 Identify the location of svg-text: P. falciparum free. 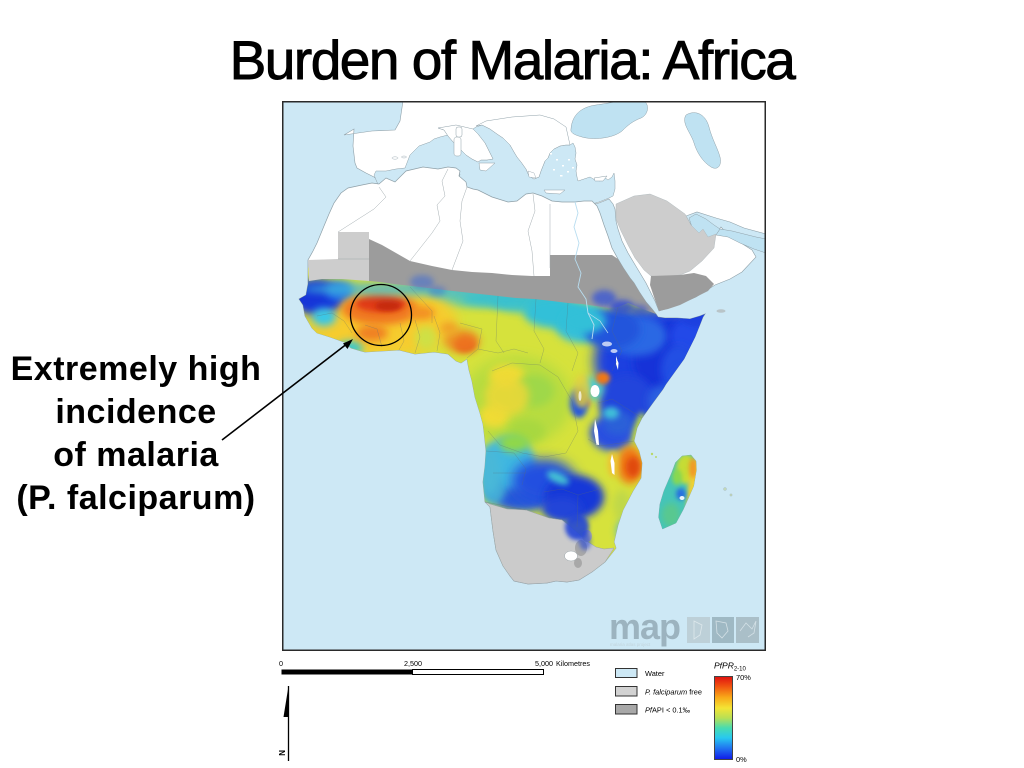
(673, 692).